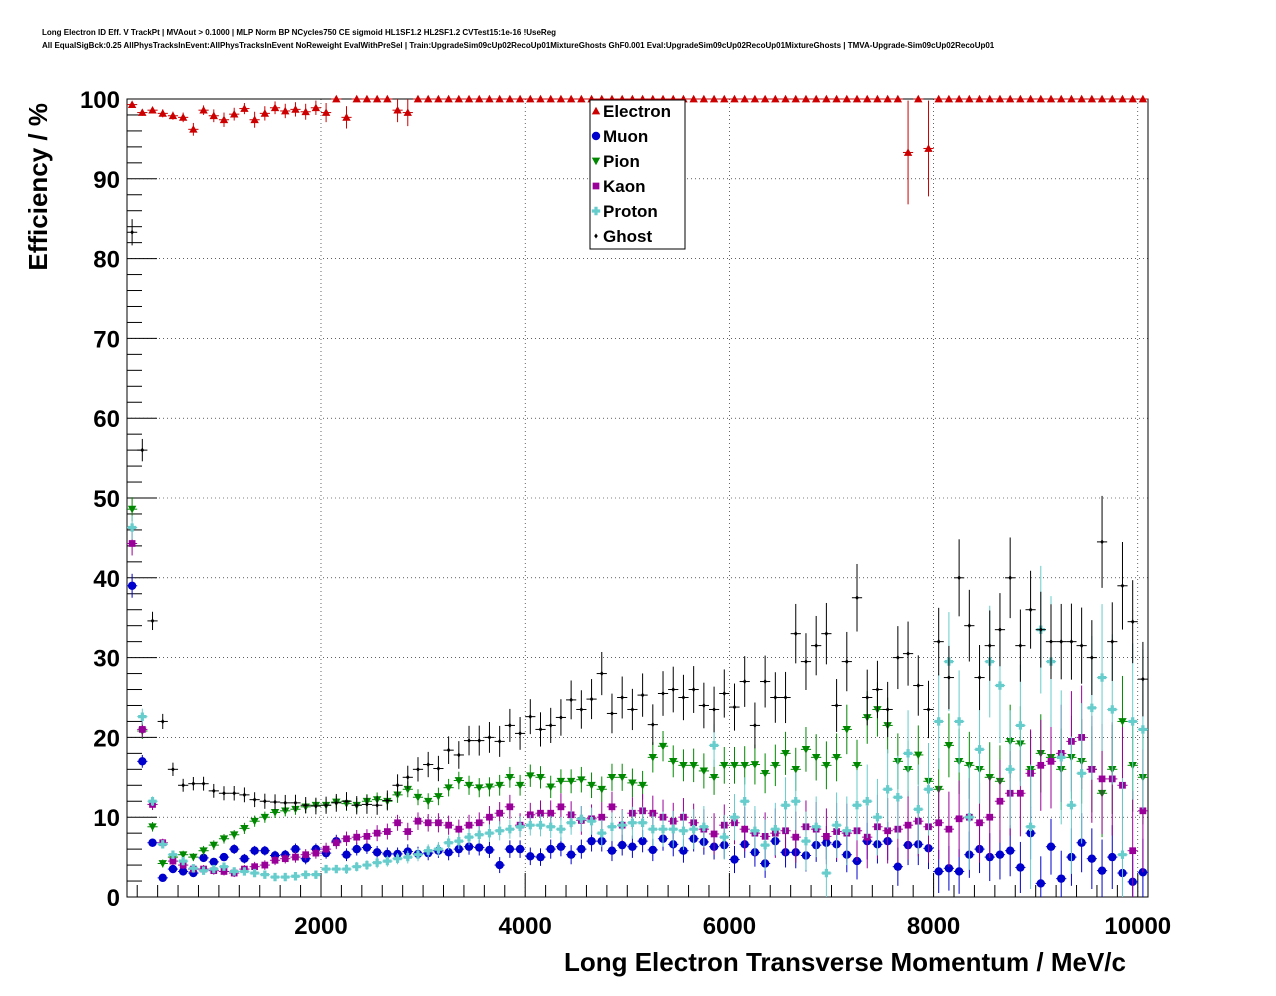 This screenshot has width=1276, height=996. Describe the element at coordinates (619, 186) in the screenshot. I see `legend-entry-kaon: Kaon` at that location.